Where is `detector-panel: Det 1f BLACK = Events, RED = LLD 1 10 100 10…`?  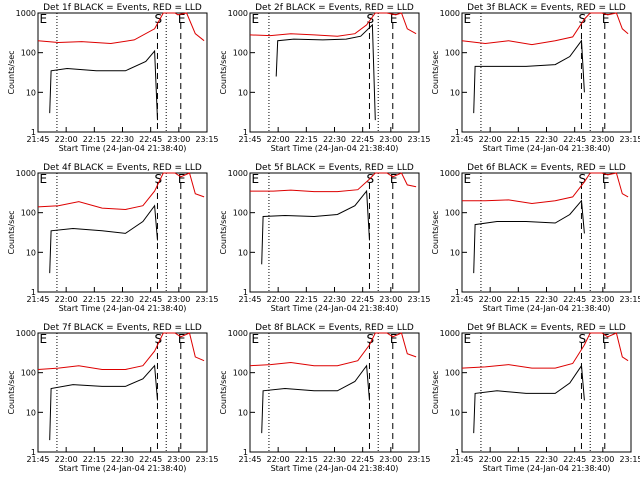 detector-panel: Det 1f BLACK = Events, RED = LLD 1 10 100 10… is located at coordinates (113, 78).